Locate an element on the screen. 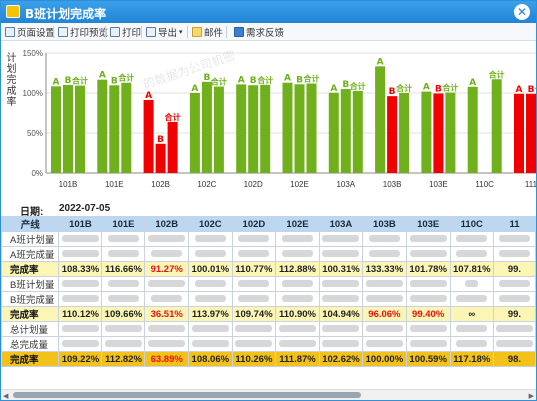 The width and height of the screenshot is (537, 401). x-tick-label: 102B is located at coordinates (160, 184).